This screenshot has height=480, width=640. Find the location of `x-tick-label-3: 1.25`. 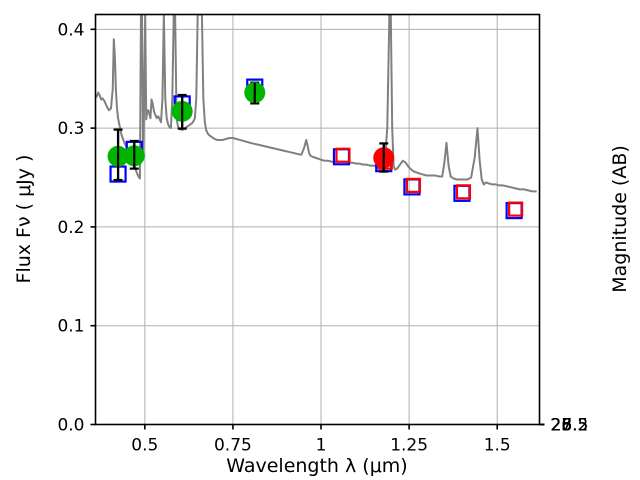

x-tick-label-3: 1.25 is located at coordinates (409, 446).